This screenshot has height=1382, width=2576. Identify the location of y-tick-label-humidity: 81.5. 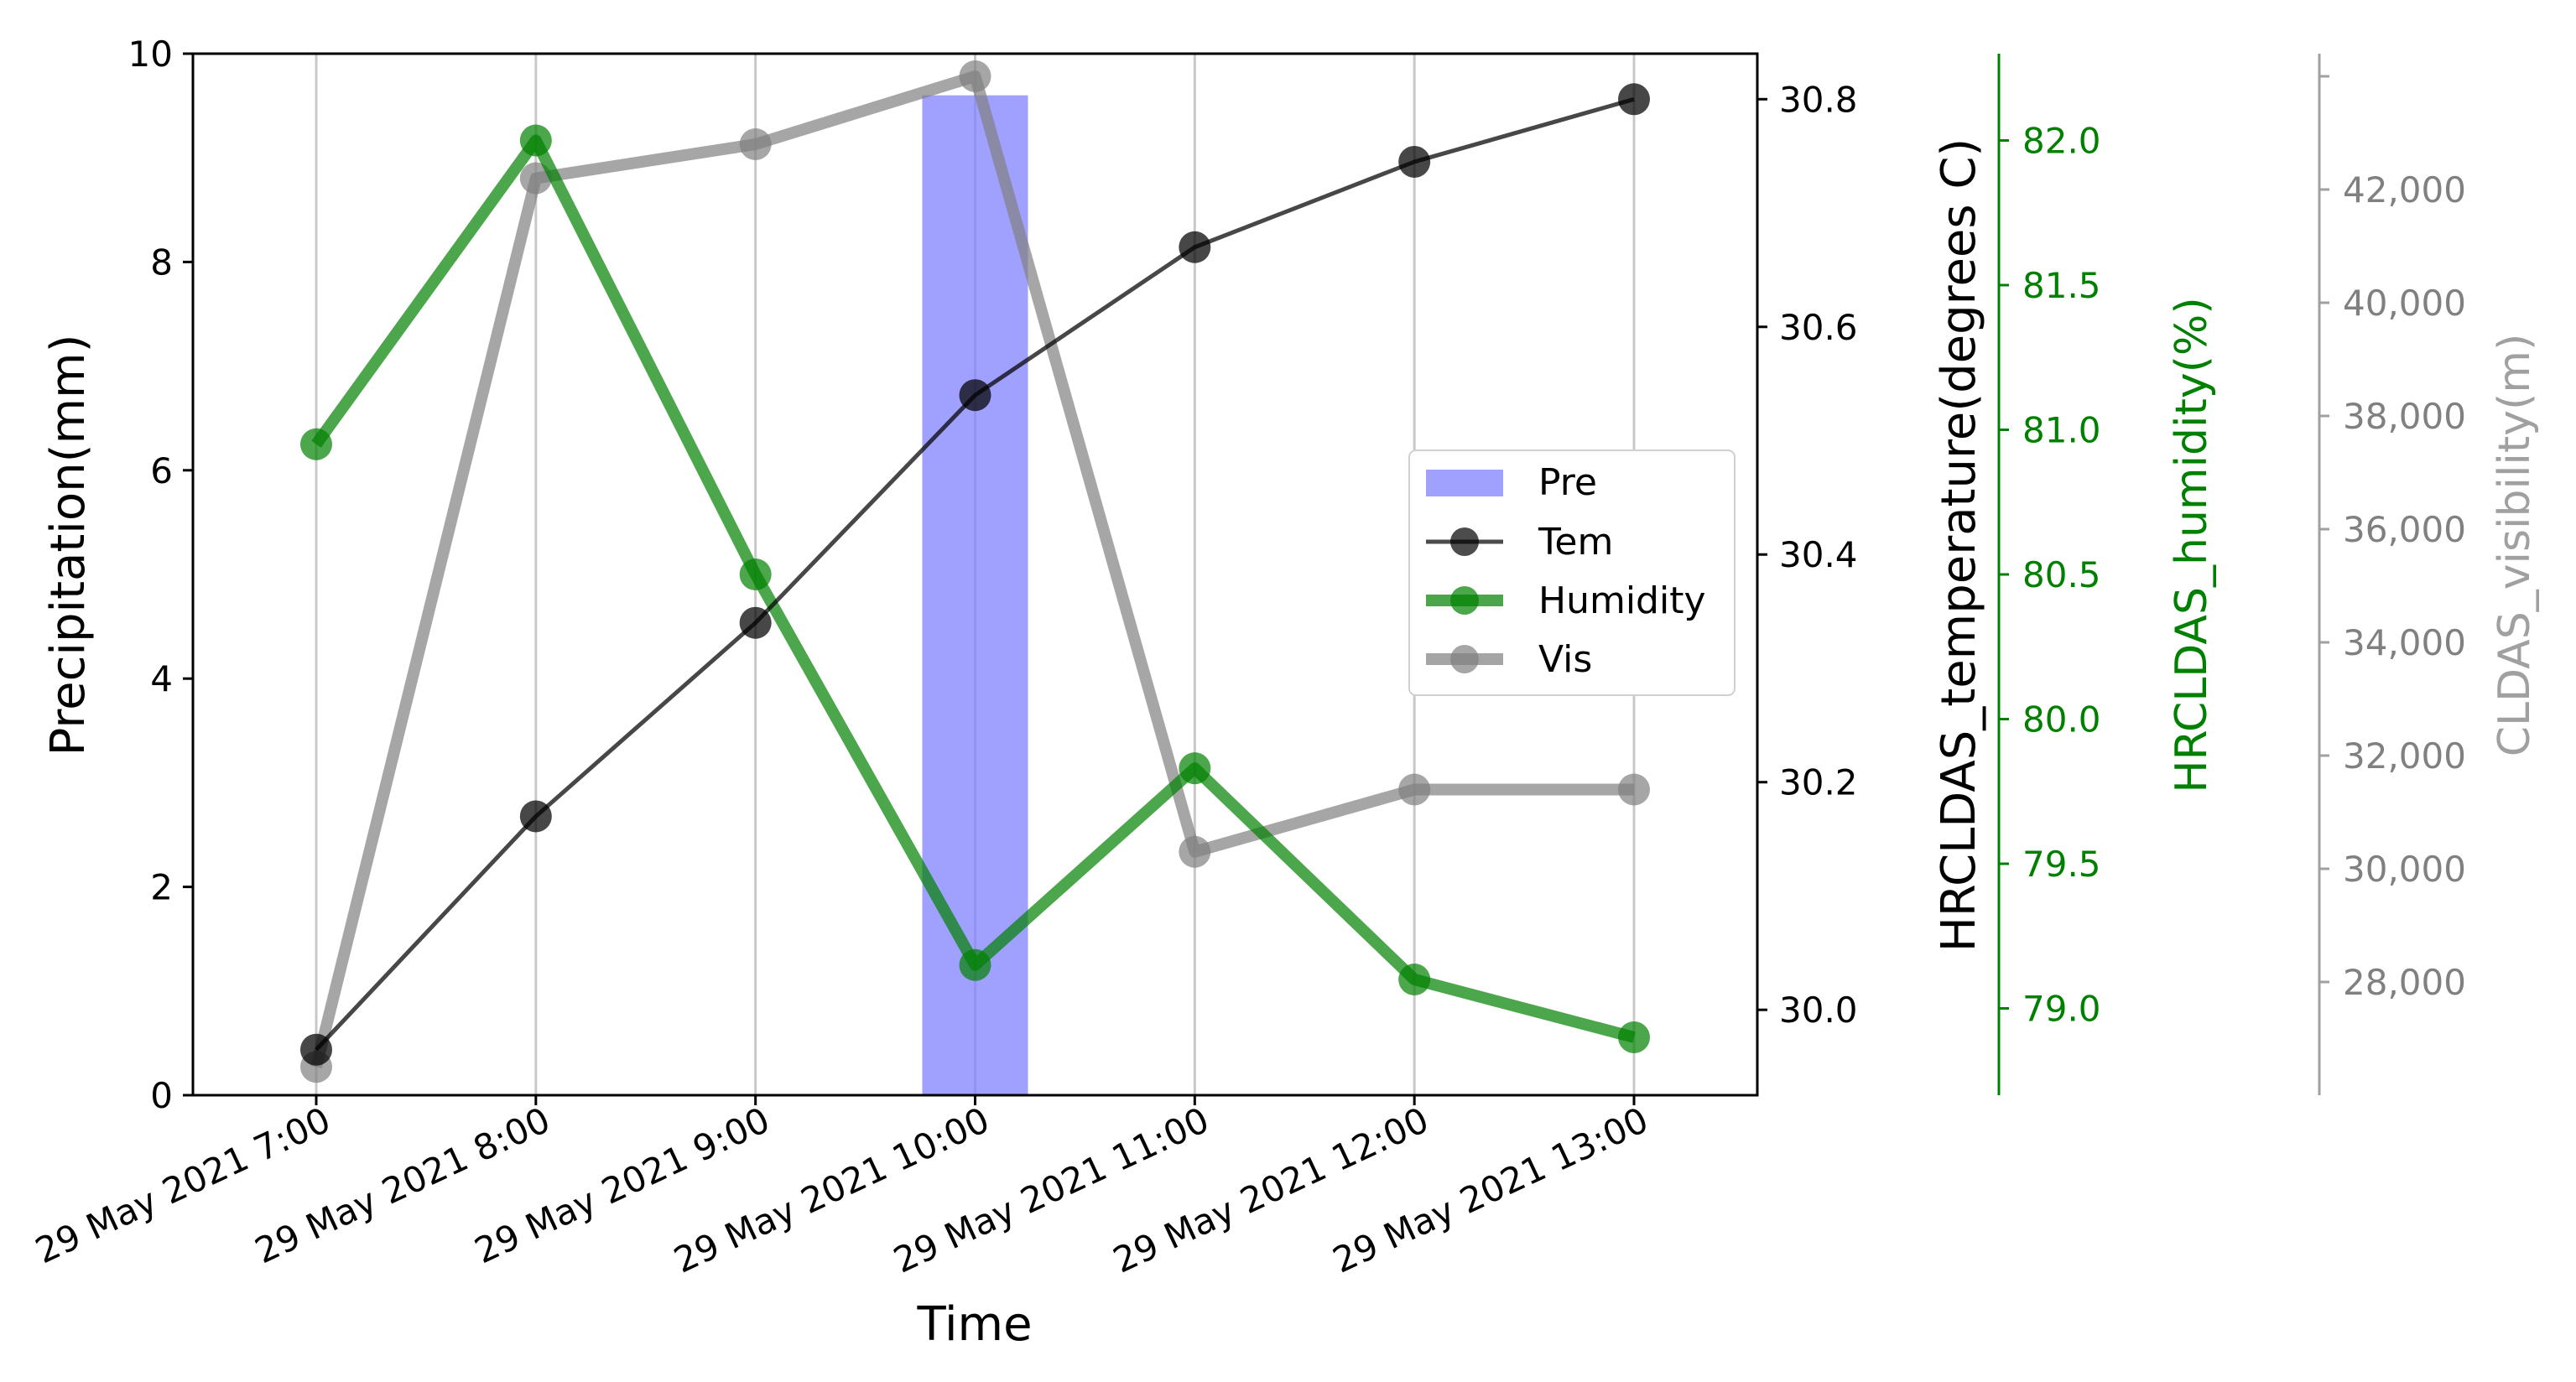
(2061, 285).